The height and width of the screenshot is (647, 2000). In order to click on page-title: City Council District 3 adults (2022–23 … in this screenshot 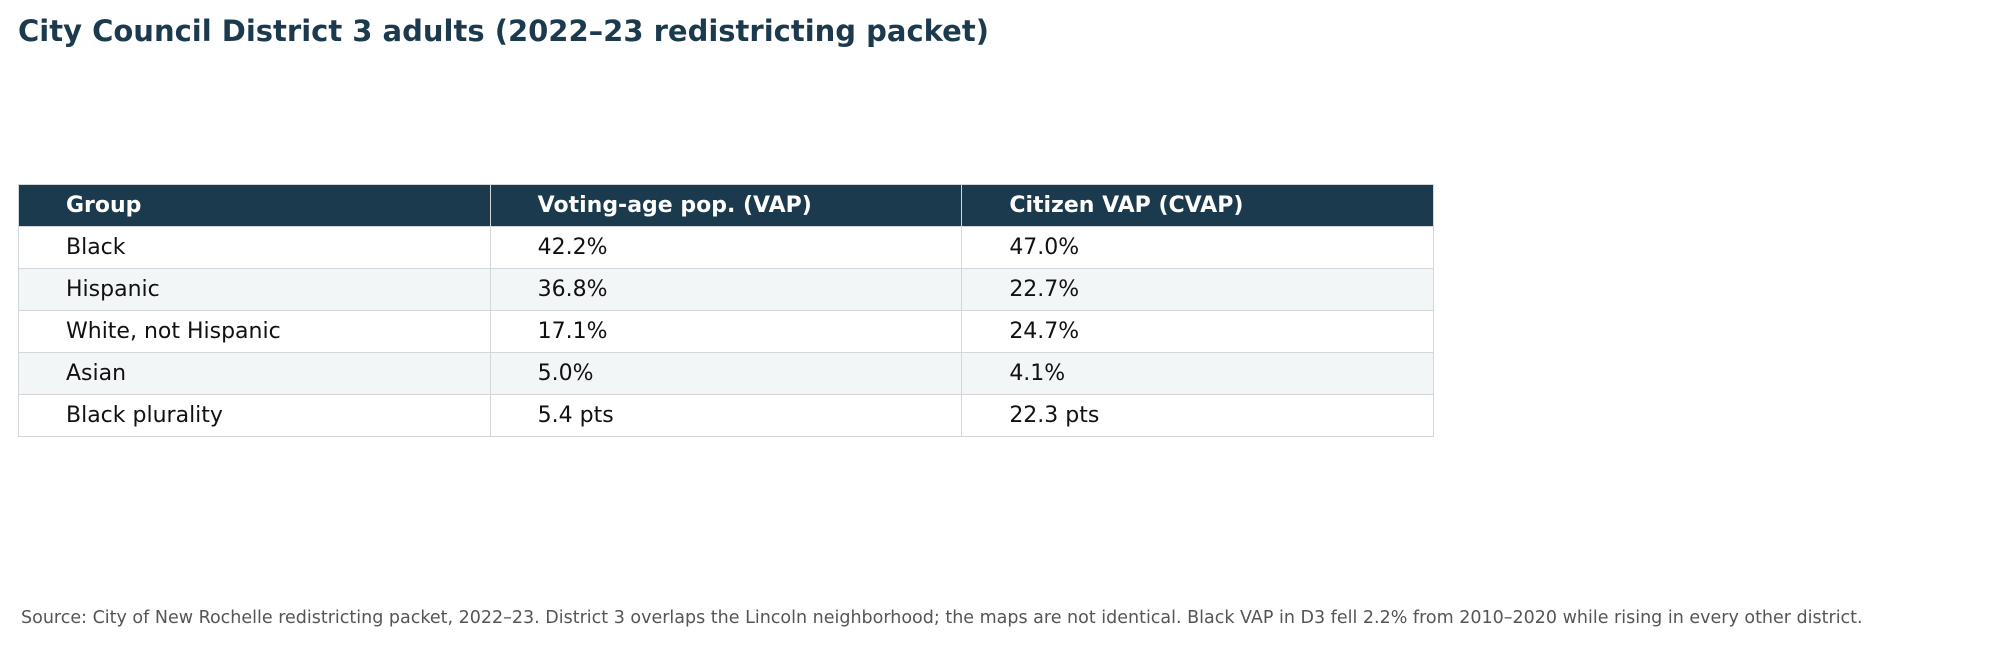, I will do `click(503, 31)`.